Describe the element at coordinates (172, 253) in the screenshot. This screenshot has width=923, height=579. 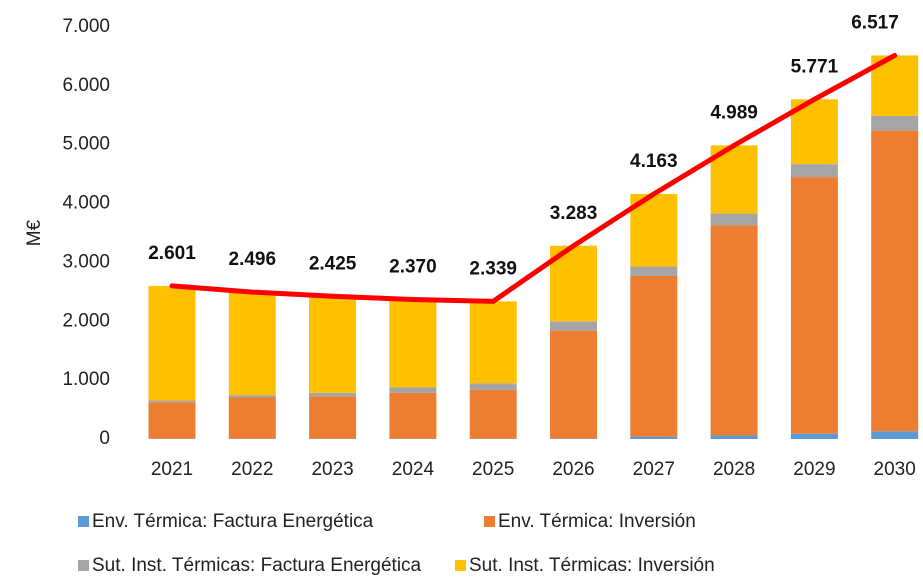
I see `data-label: 2.601` at that location.